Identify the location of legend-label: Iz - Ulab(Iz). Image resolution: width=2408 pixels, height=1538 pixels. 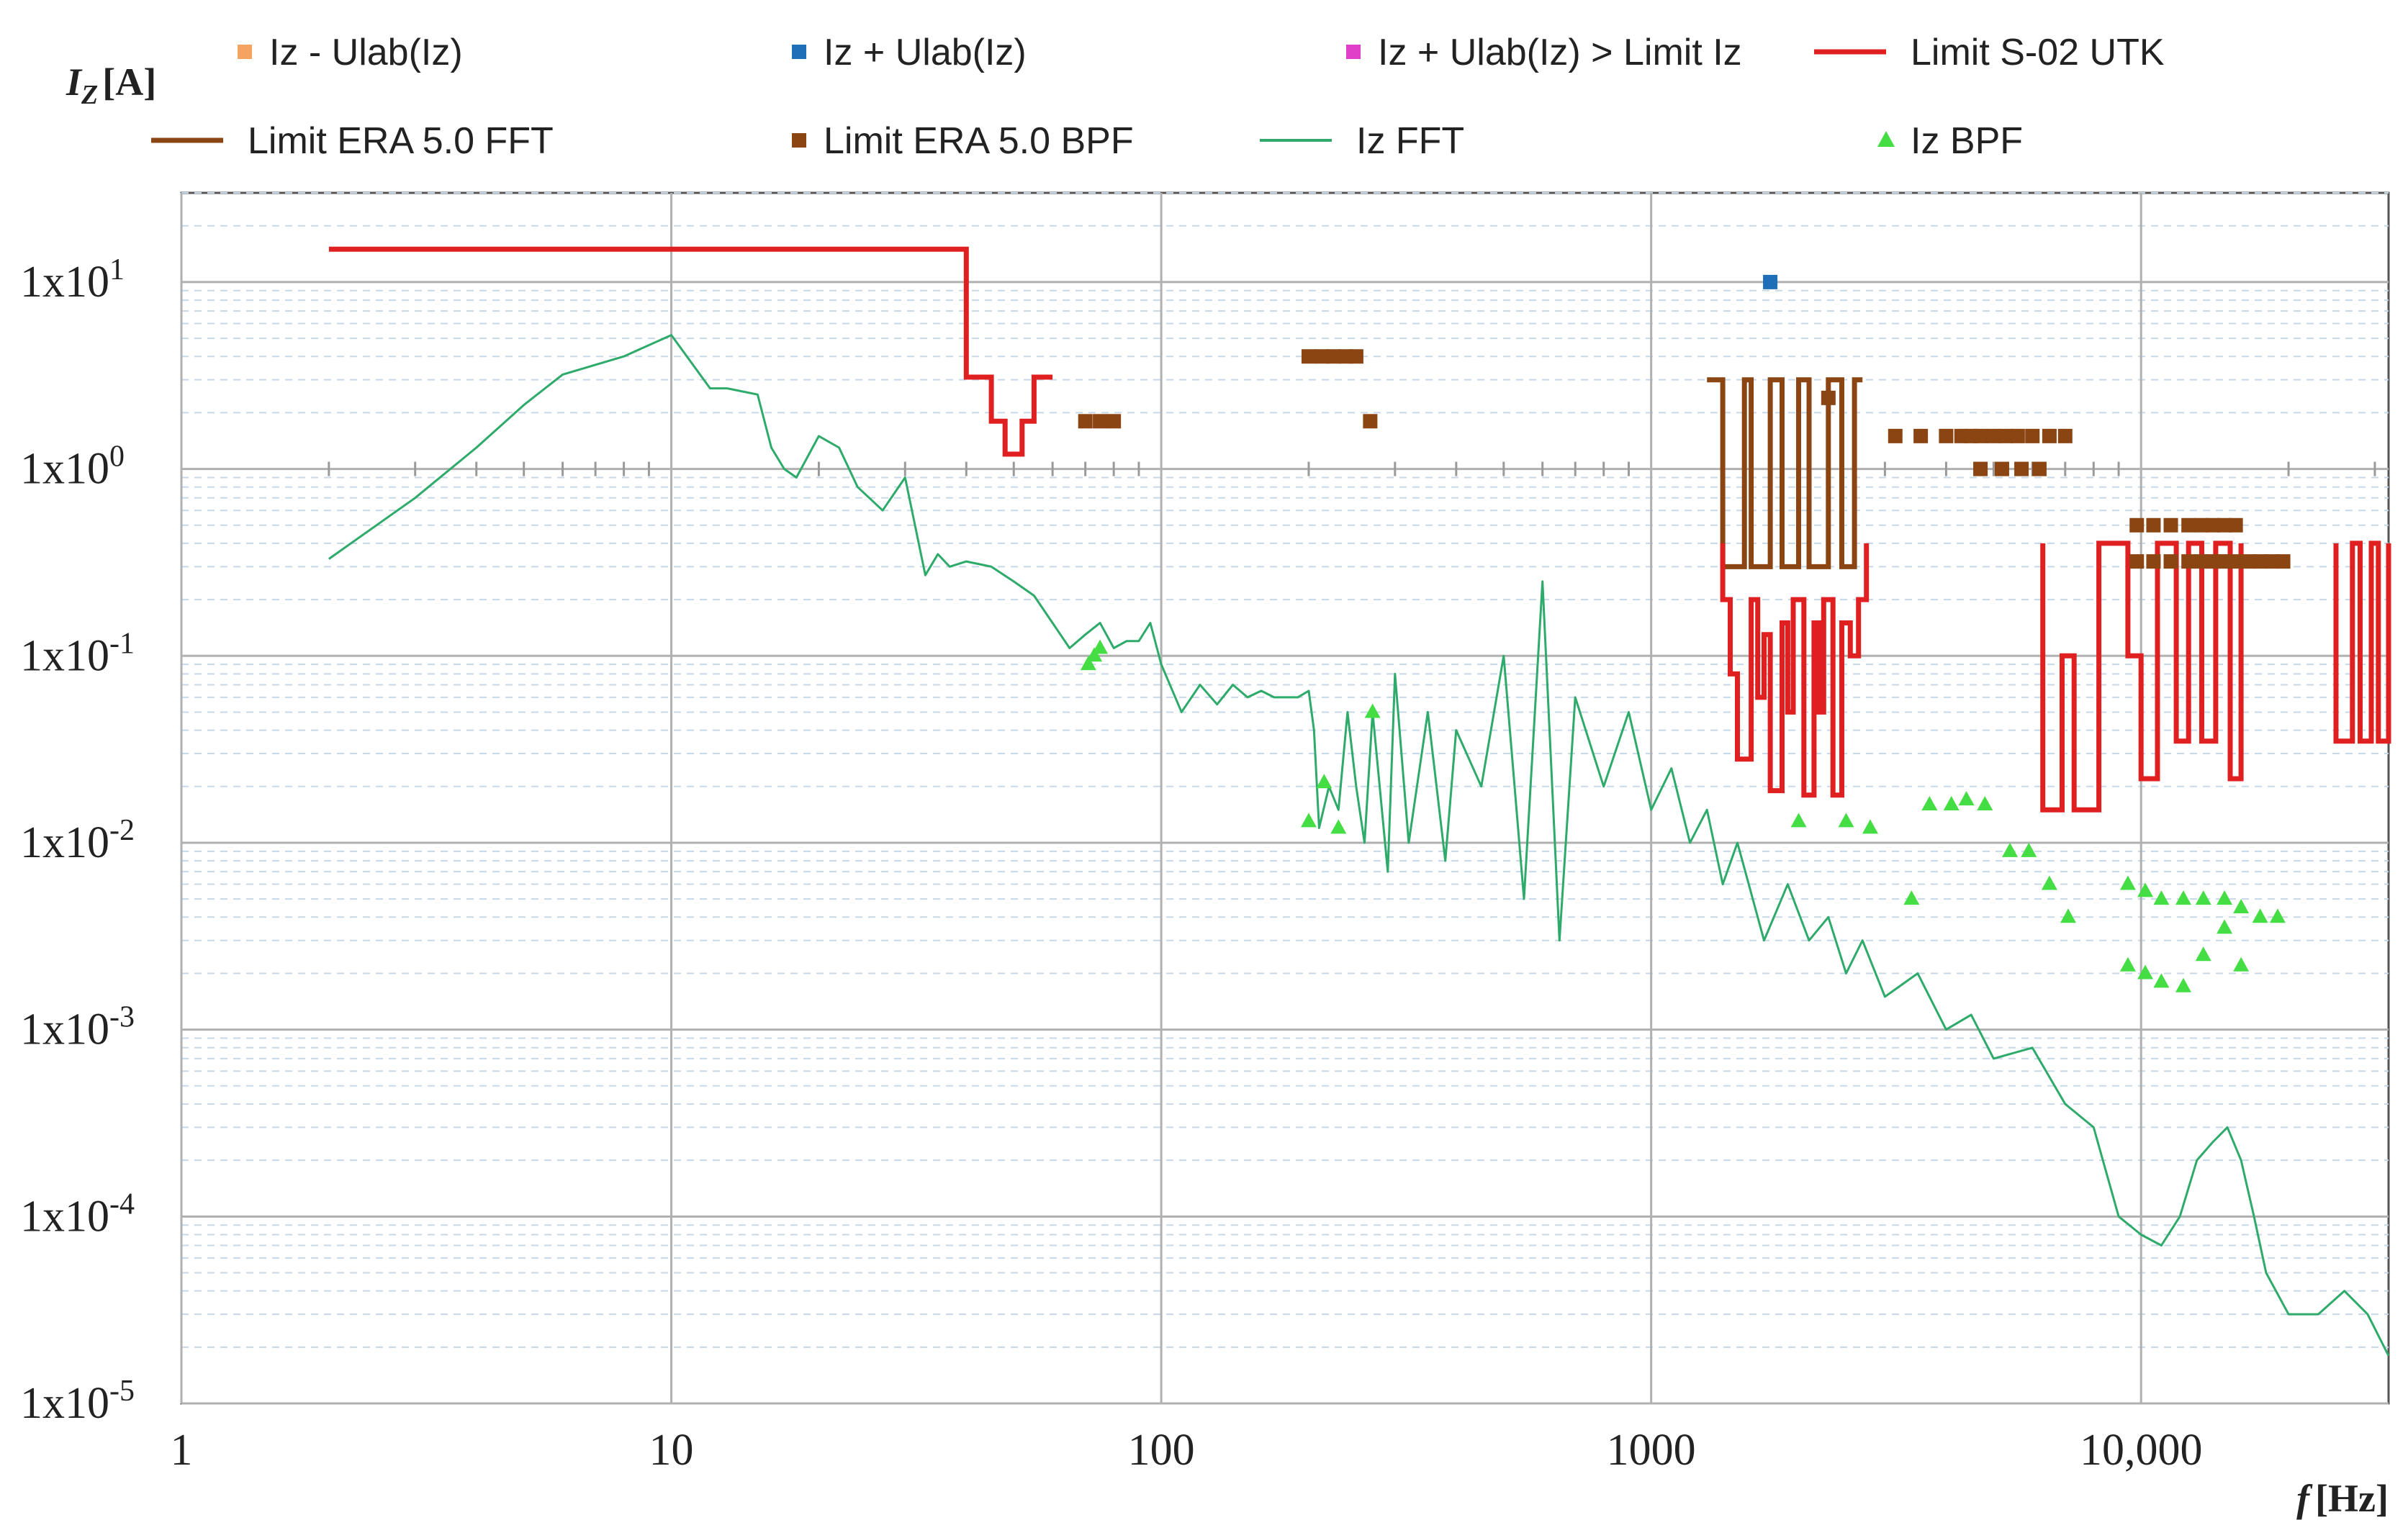
(366, 52).